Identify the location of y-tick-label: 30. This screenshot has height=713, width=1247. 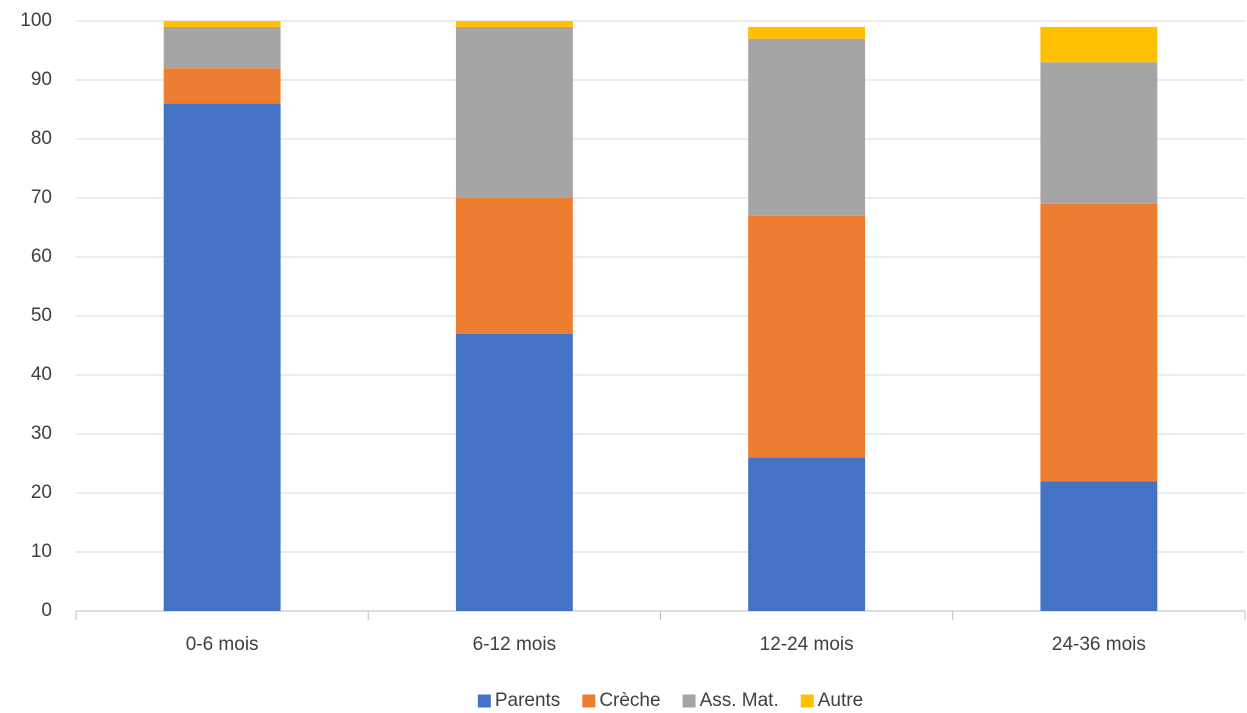
(41, 433).